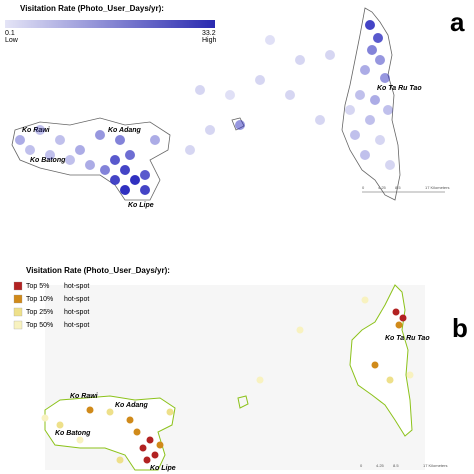  Describe the element at coordinates (39, 325) in the screenshot. I see `legend-label: Top 50%` at that location.